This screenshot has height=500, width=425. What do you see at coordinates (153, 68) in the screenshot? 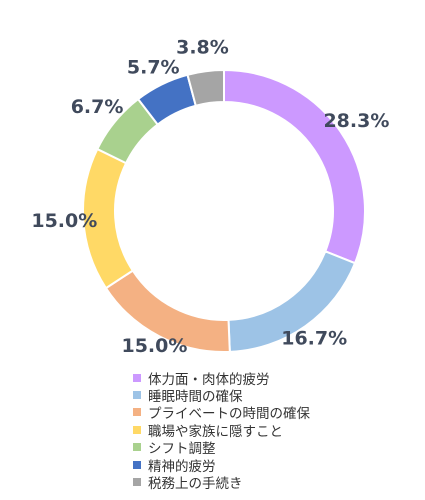
I see `slice-value-label-5: 5.7%` at bounding box center [153, 68].